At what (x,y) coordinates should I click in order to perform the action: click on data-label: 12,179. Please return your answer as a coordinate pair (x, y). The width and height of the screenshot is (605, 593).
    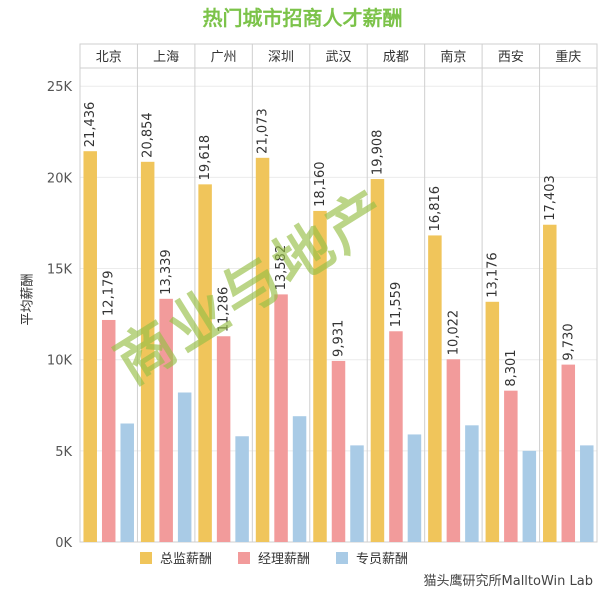
    Looking at the image, I should click on (109, 293).